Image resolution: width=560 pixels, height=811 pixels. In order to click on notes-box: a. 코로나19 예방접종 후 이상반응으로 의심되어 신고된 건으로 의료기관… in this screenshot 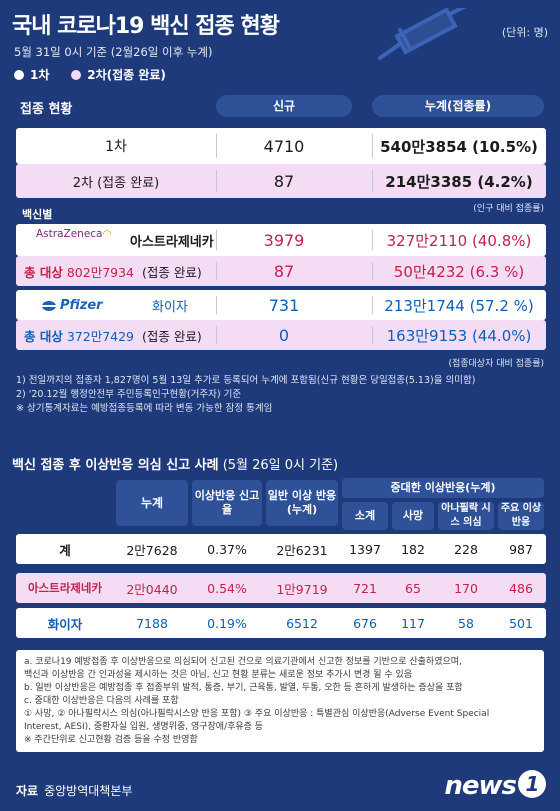, I will do `click(280, 701)`.